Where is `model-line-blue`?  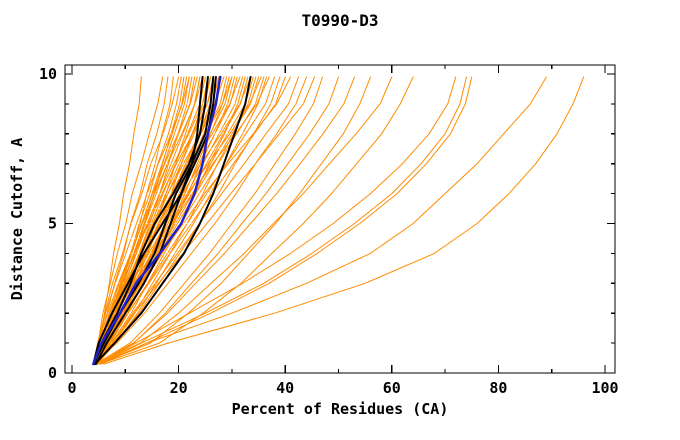
model-line-blue is located at coordinates (157, 220).